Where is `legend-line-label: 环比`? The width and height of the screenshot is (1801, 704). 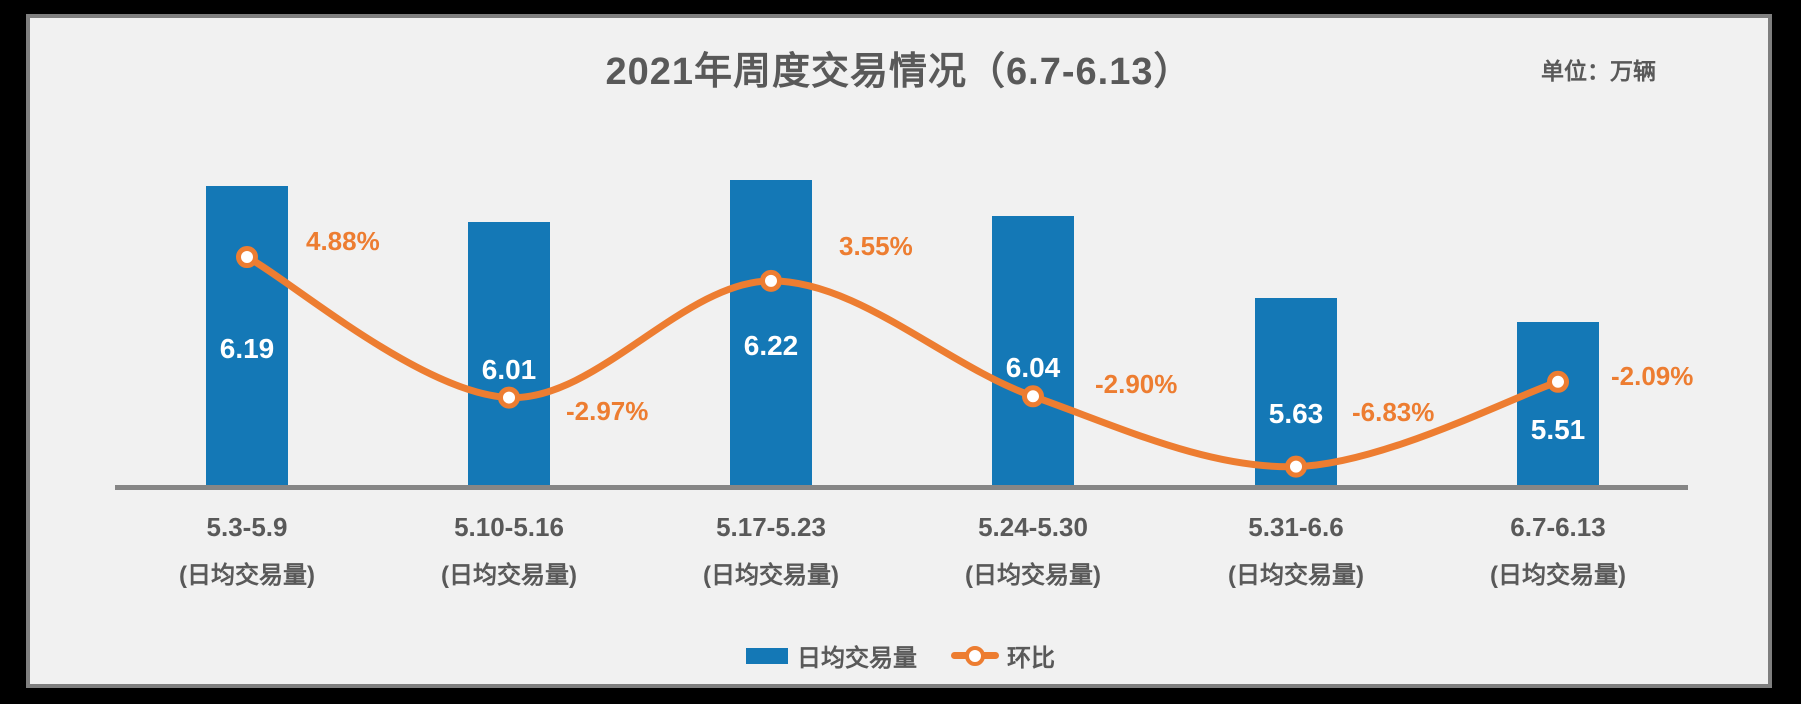
legend-line-label: 环比 is located at coordinates (1031, 658).